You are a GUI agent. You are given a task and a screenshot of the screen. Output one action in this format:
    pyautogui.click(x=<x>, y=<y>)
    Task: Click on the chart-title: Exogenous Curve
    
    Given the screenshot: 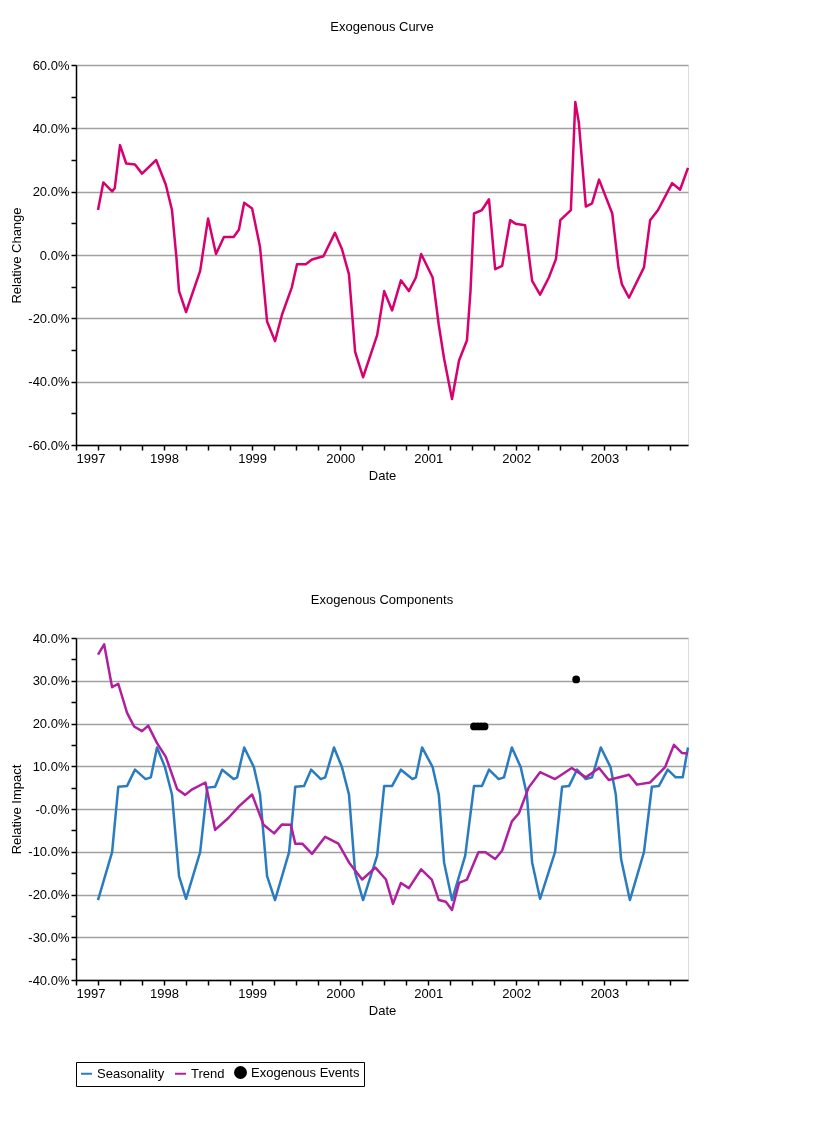 What is the action you would take?
    pyautogui.click(x=382, y=26)
    